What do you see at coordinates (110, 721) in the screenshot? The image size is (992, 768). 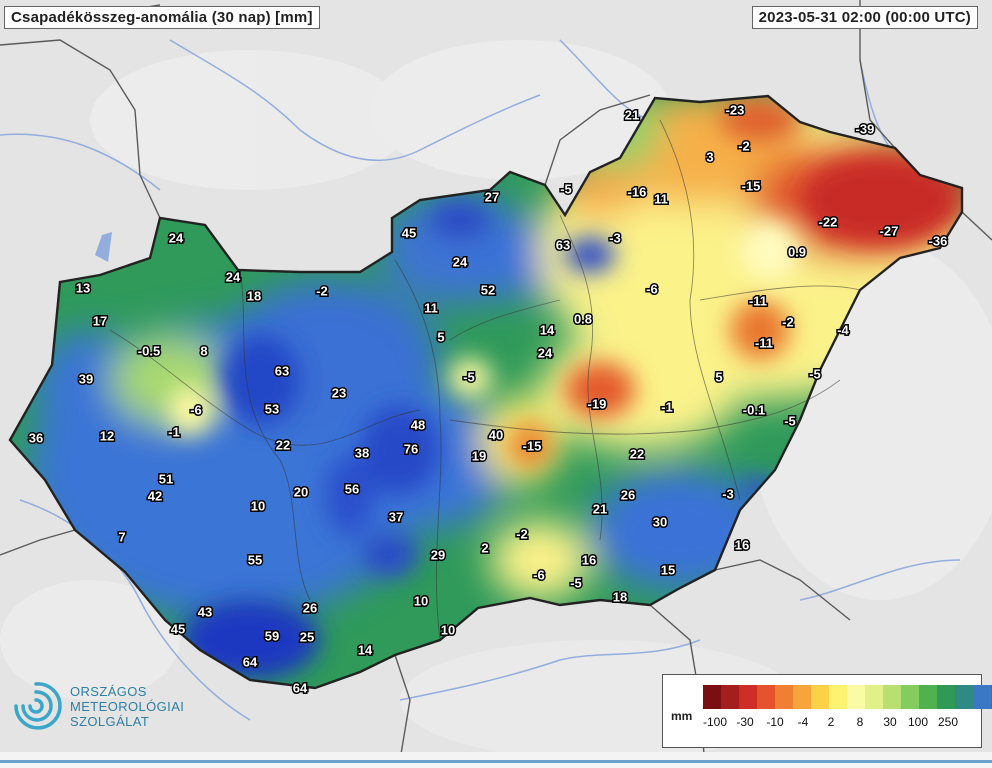 I see `logo-line-3: SZOLGÁLAT` at bounding box center [110, 721].